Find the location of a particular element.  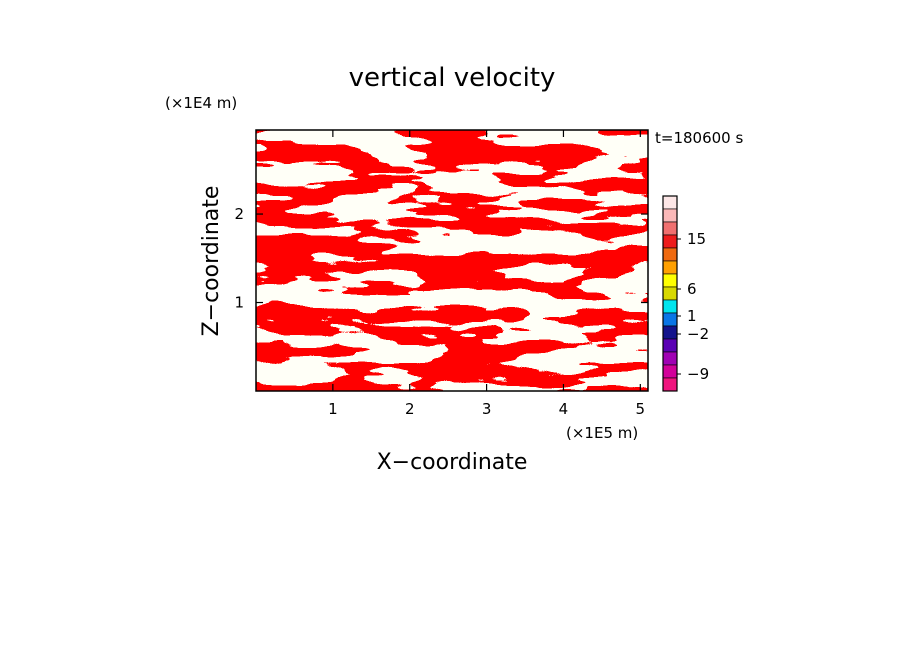

x-tick-label: 5 is located at coordinates (641, 409).